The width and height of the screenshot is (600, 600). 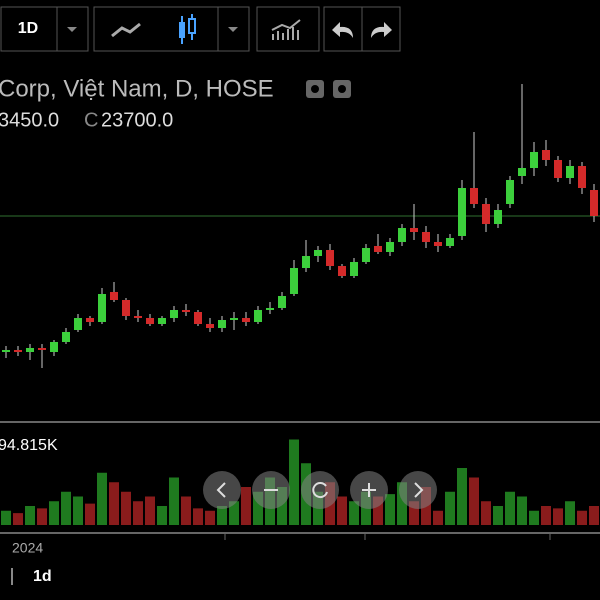 I want to click on scroll-left-button, so click(x=222, y=490).